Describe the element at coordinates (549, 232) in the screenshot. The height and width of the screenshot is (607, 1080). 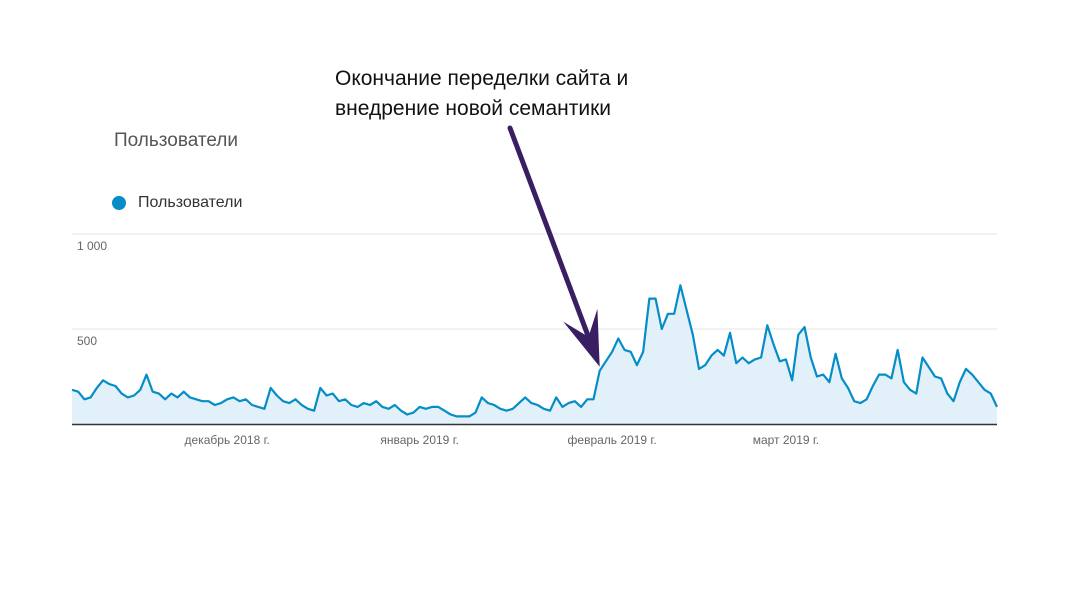
I see `annotation-arrow-shaft` at that location.